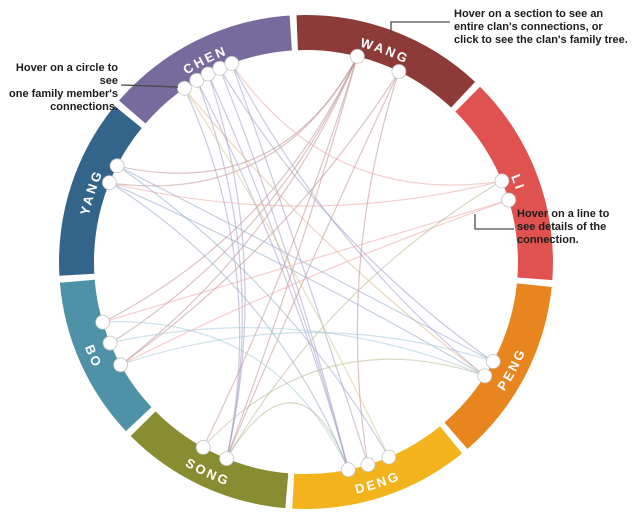  What do you see at coordinates (562, 227) in the screenshot?
I see `callout-text-line: see details of the` at bounding box center [562, 227].